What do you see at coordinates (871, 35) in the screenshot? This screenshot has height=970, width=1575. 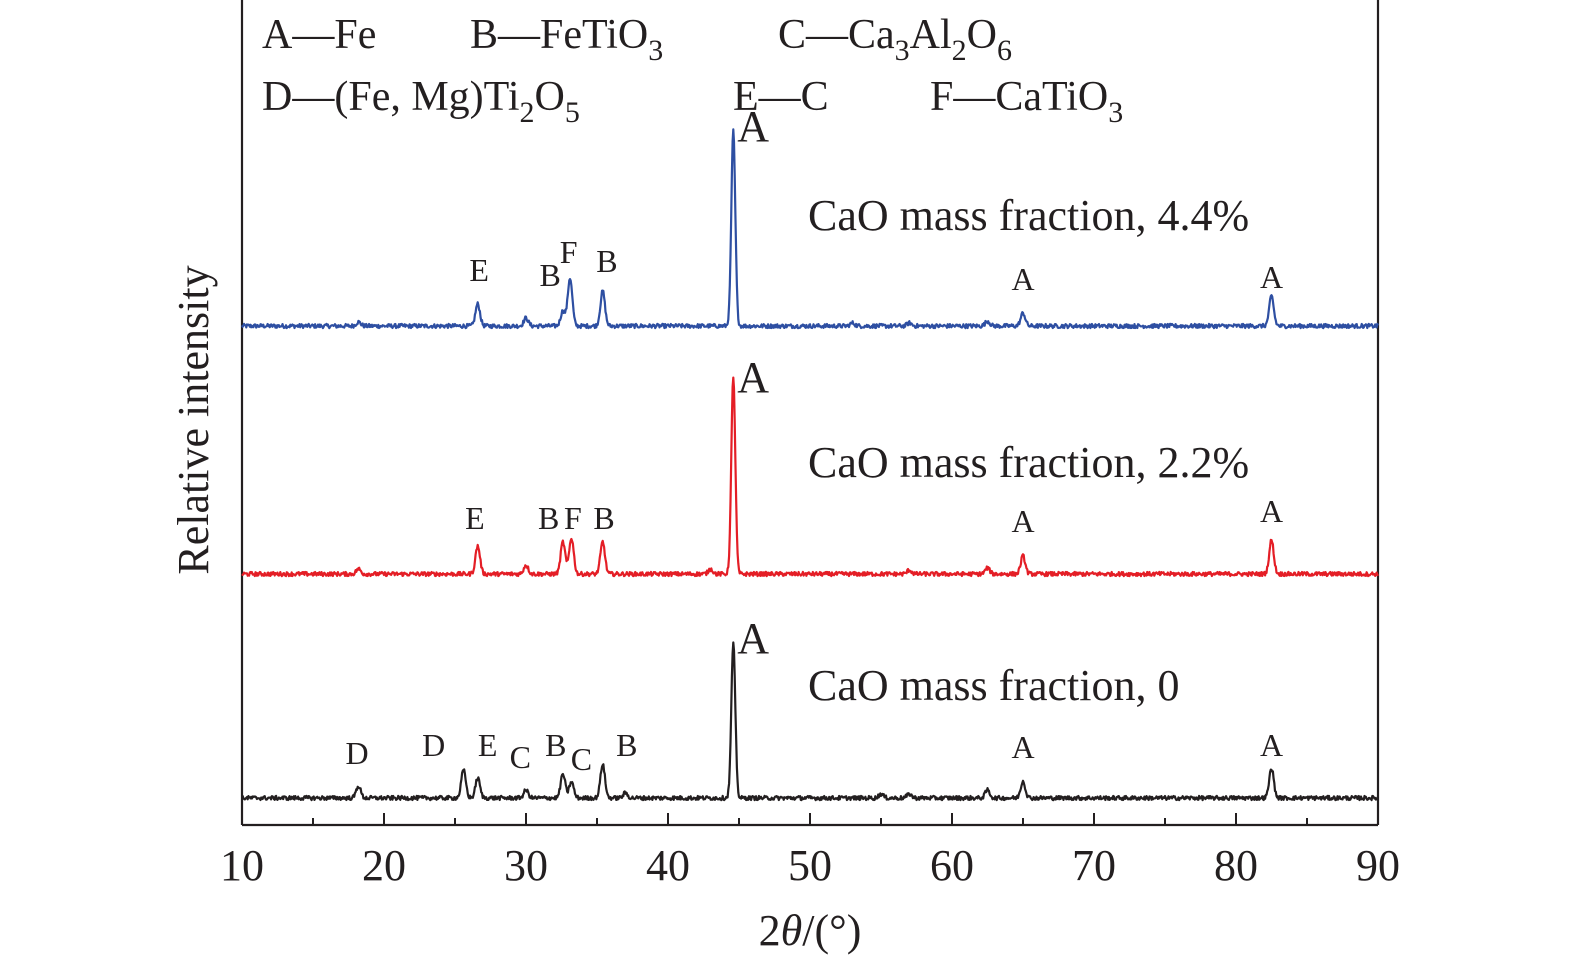 I see `legend-formula-part: Ca` at bounding box center [871, 35].